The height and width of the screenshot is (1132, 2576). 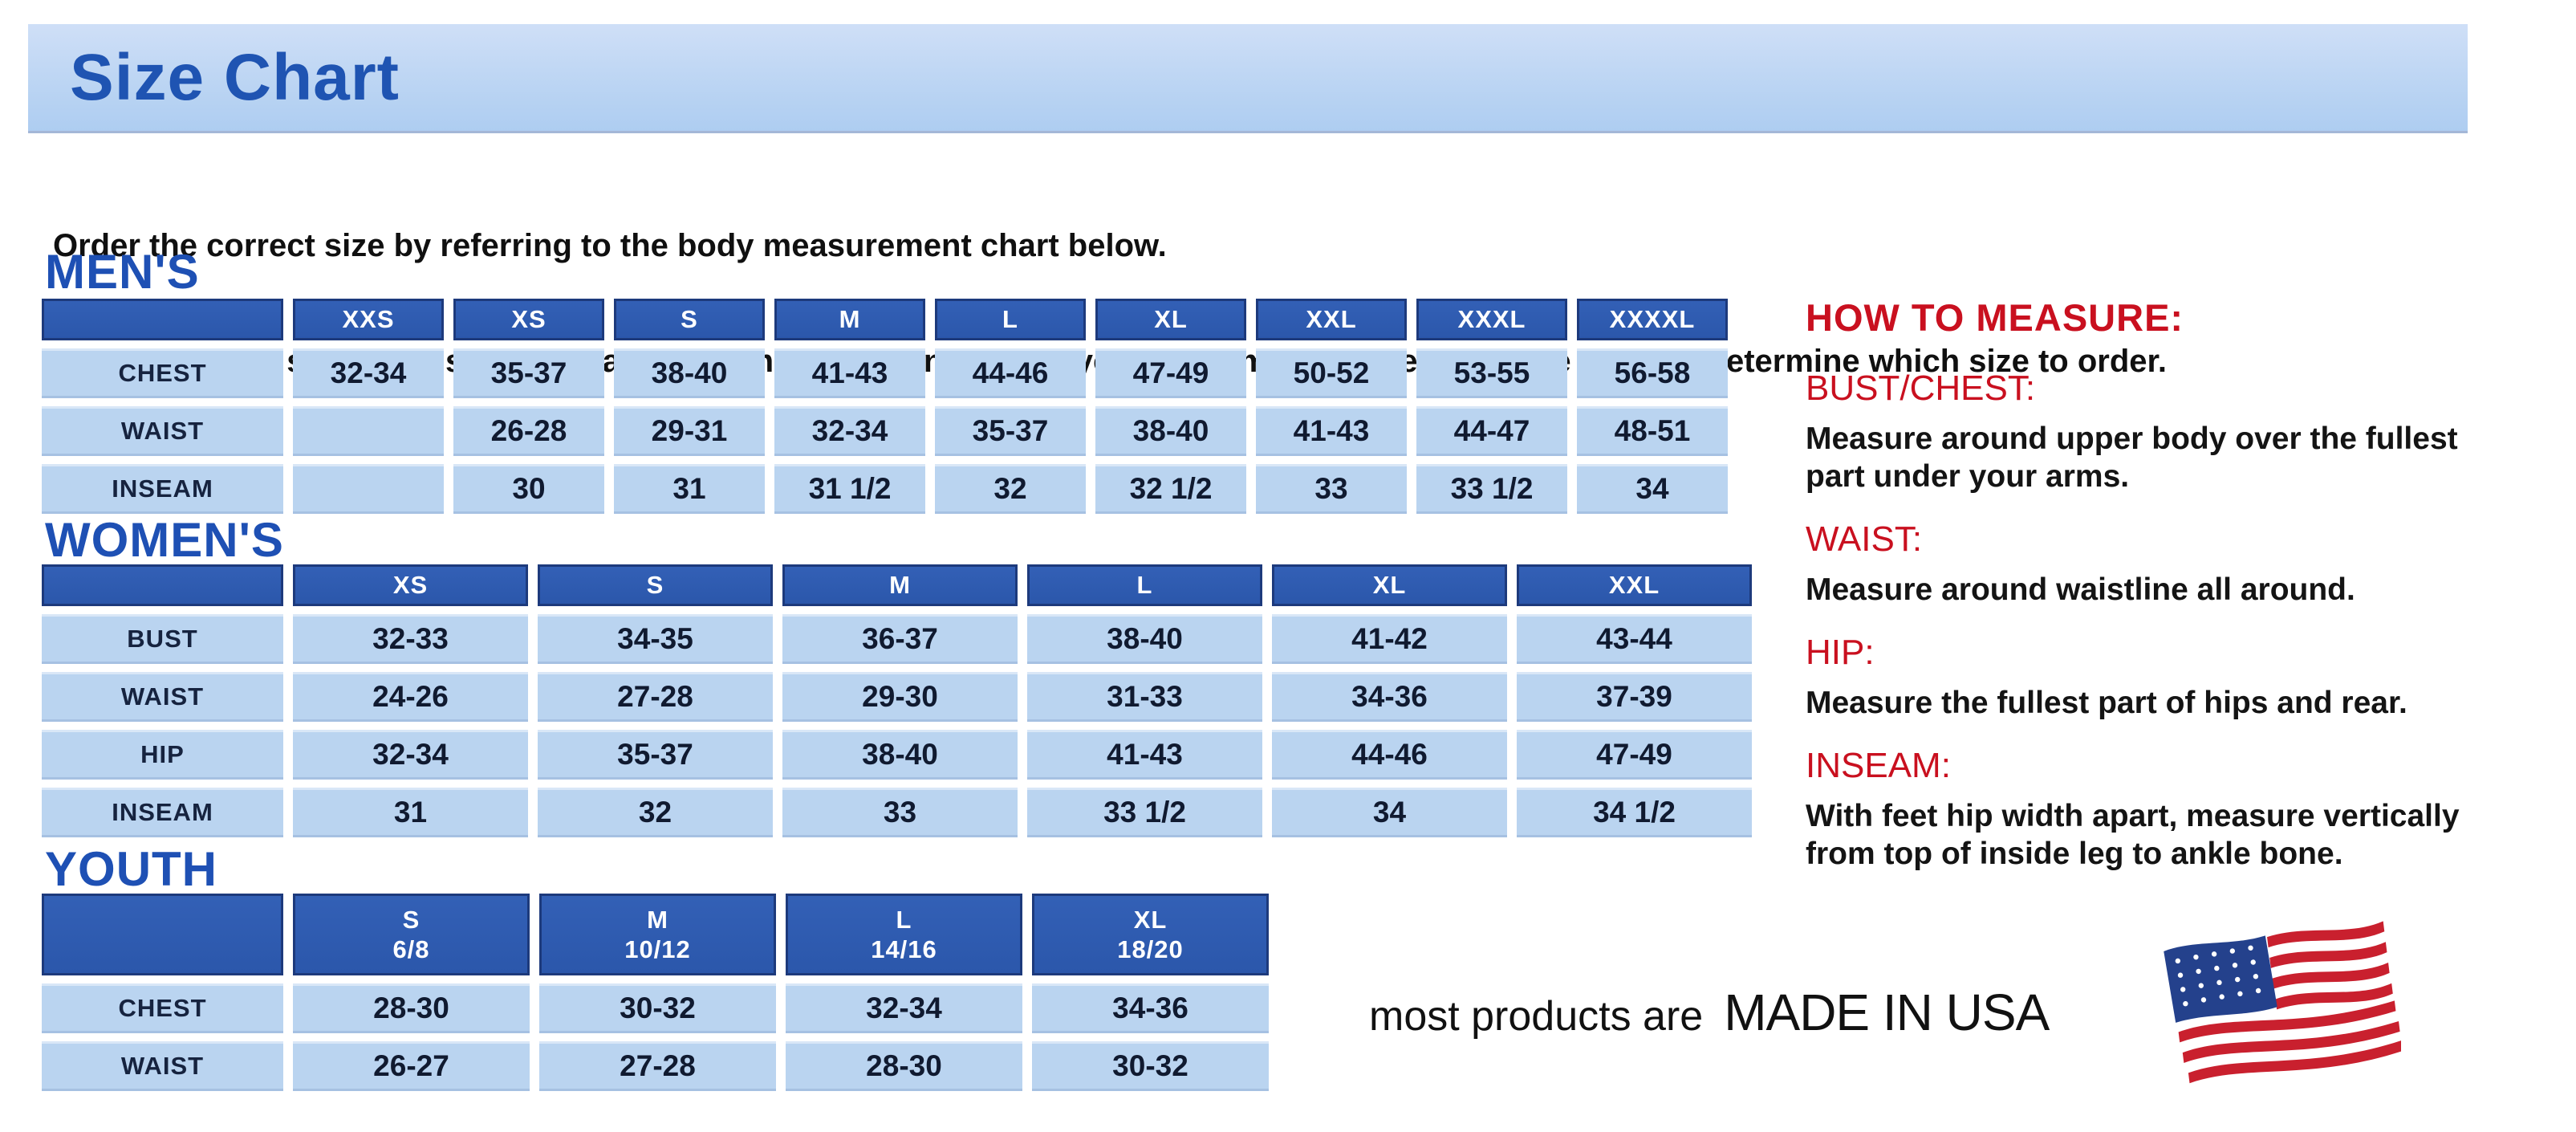 I want to click on column-header-range: 14/16, so click(x=904, y=949).